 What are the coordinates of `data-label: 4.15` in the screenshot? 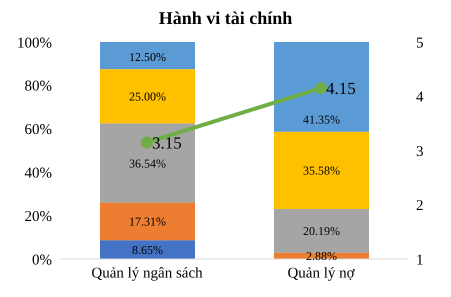 It's located at (341, 88).